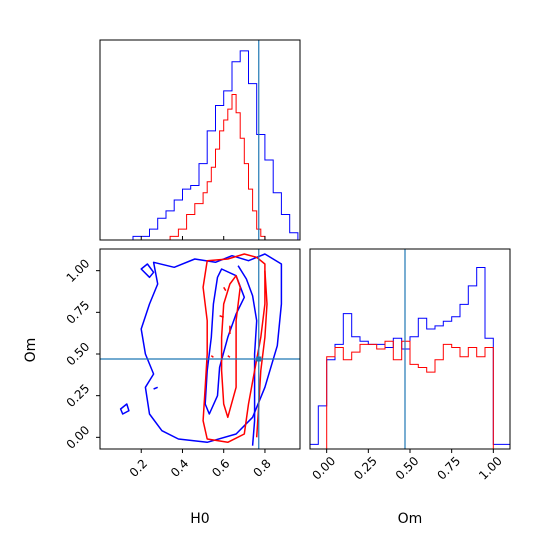 This screenshot has height=550, width=550. Describe the element at coordinates (410, 519) in the screenshot. I see `x-axis-label-om: Om` at that location.